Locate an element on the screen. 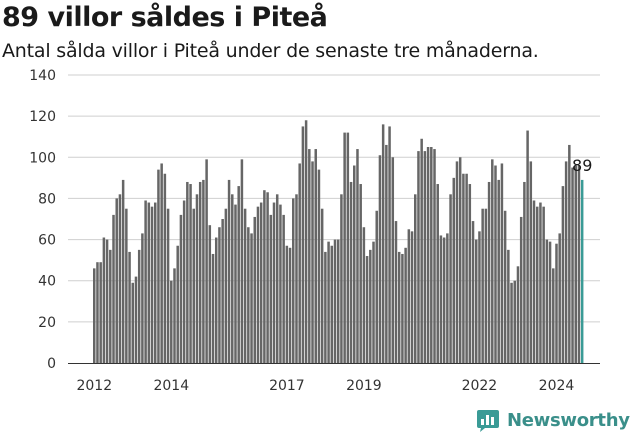  y-tick-label: 60 is located at coordinates (47, 241).